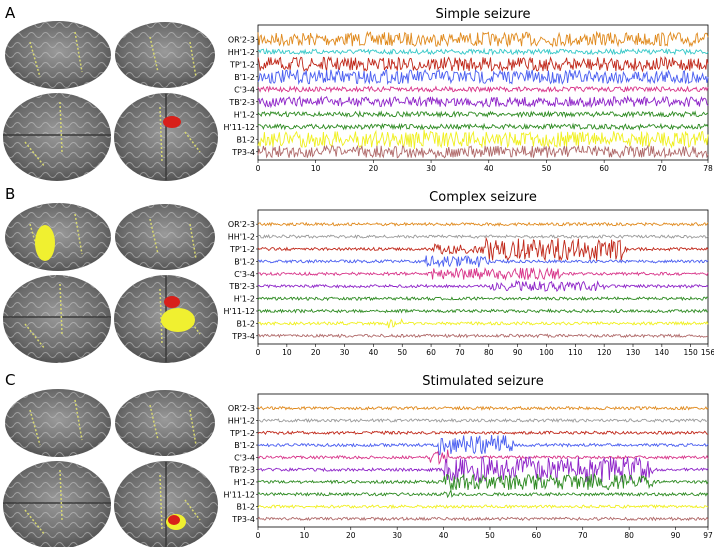 The width and height of the screenshot is (714, 547). Describe the element at coordinates (483, 197) in the screenshot. I see `panel-b-title: Complex seizure` at that location.